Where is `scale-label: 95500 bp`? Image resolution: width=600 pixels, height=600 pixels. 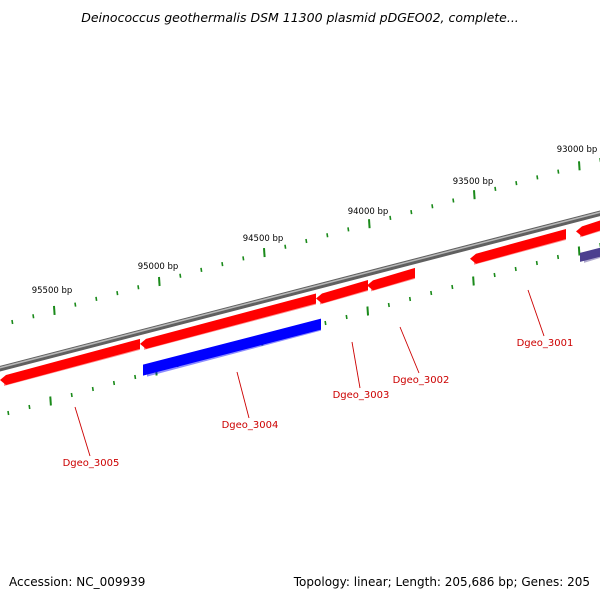
scale-label: 95500 bp is located at coordinates (52, 291).